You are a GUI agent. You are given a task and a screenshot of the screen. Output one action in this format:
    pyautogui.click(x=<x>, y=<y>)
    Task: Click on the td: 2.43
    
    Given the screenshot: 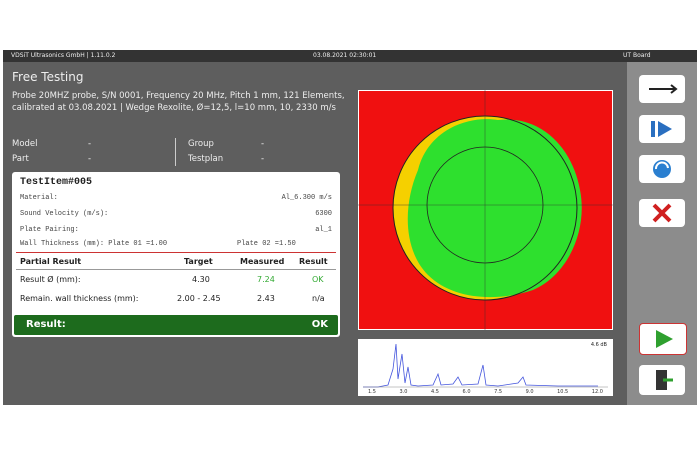 What is the action you would take?
    pyautogui.click(x=266, y=298)
    